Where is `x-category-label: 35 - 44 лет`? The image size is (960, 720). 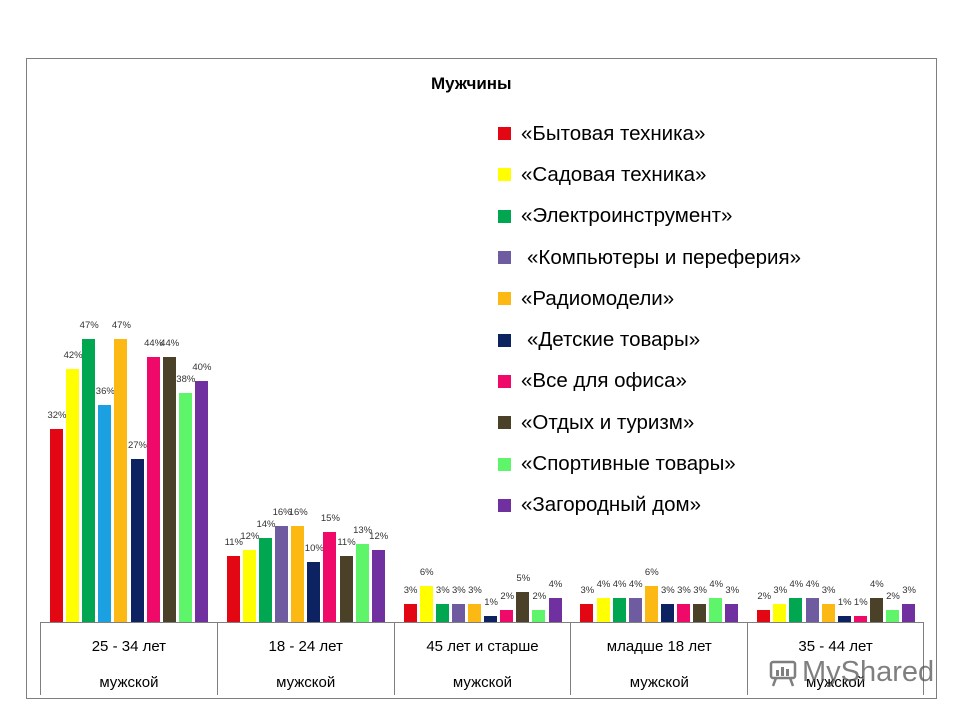
x-category-label: 35 - 44 лет is located at coordinates (835, 646).